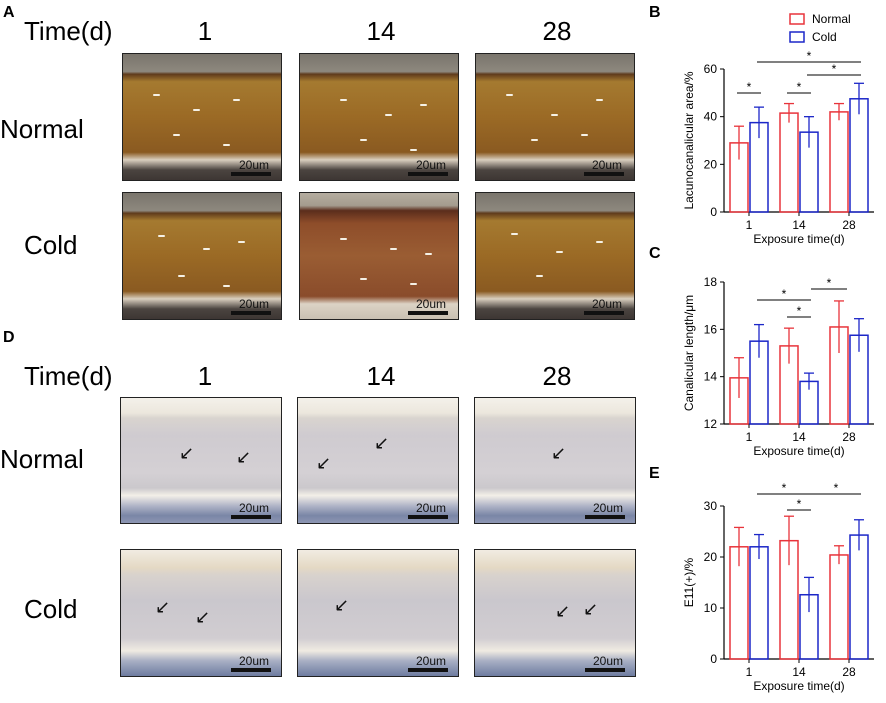 The width and height of the screenshot is (886, 703). What do you see at coordinates (9, 337) in the screenshot?
I see `panel-label-d: D` at bounding box center [9, 337].